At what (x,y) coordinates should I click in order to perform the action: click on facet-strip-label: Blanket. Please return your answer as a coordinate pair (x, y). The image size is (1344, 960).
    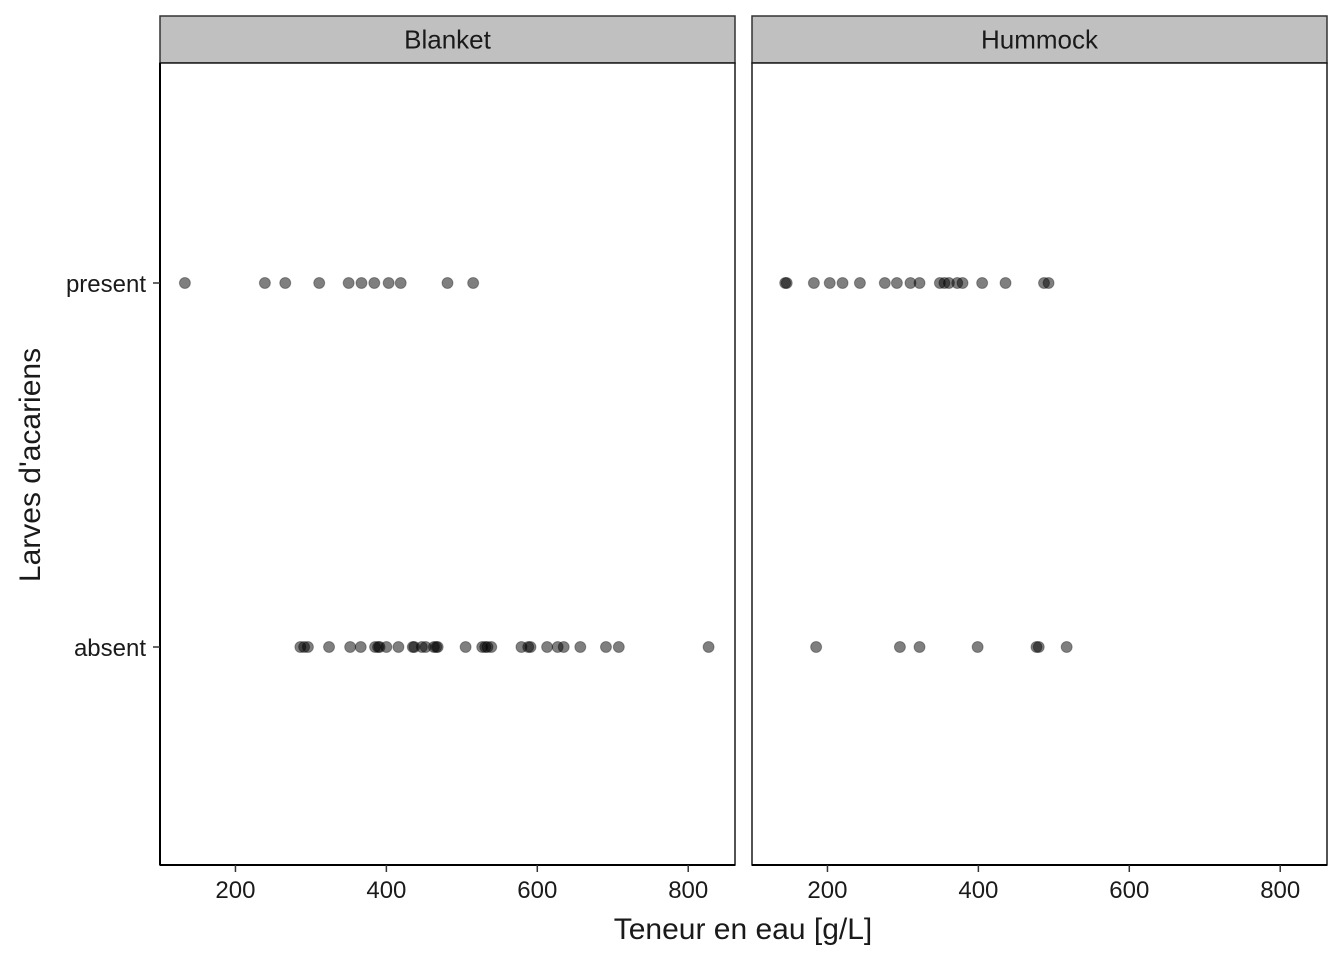
    Looking at the image, I should click on (447, 40).